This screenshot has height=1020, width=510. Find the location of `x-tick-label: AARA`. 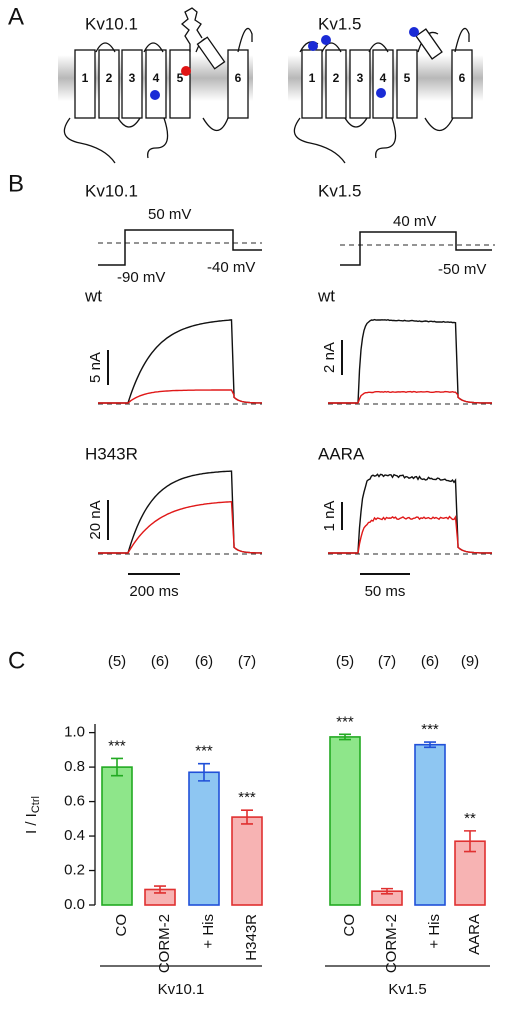

x-tick-label: AARA is located at coordinates (474, 934).